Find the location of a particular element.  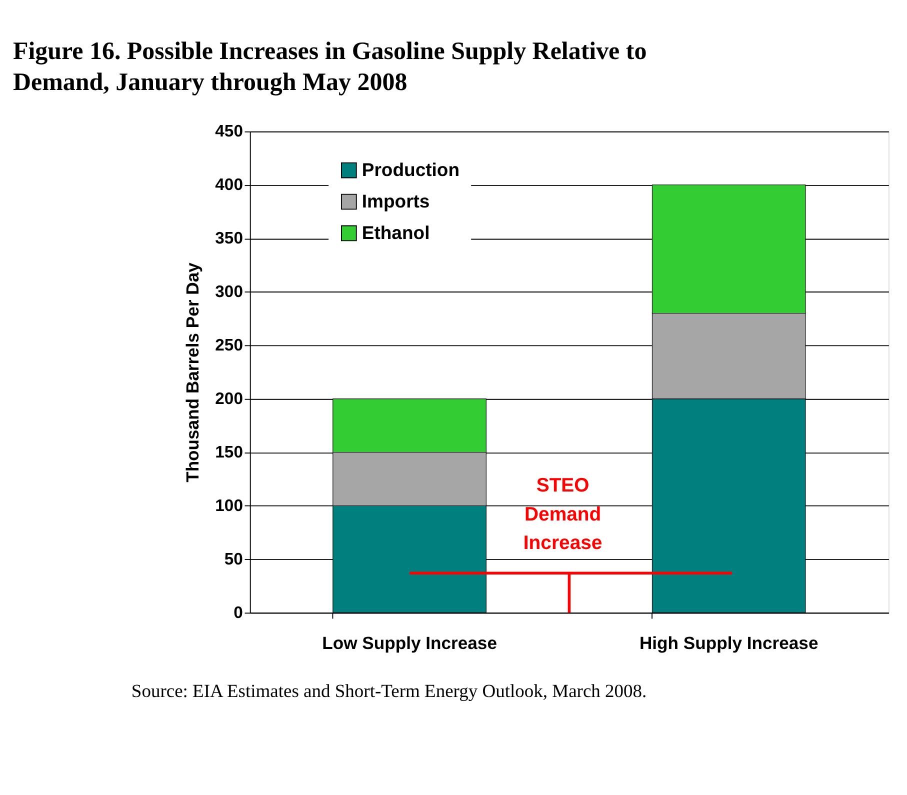

y-tick-label: 300 is located at coordinates (229, 291).